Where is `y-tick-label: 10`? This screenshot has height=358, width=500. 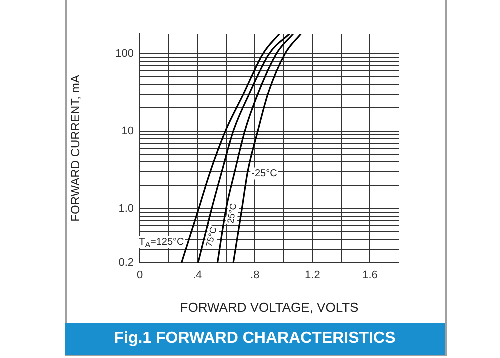 y-tick-label: 10 is located at coordinates (128, 131).